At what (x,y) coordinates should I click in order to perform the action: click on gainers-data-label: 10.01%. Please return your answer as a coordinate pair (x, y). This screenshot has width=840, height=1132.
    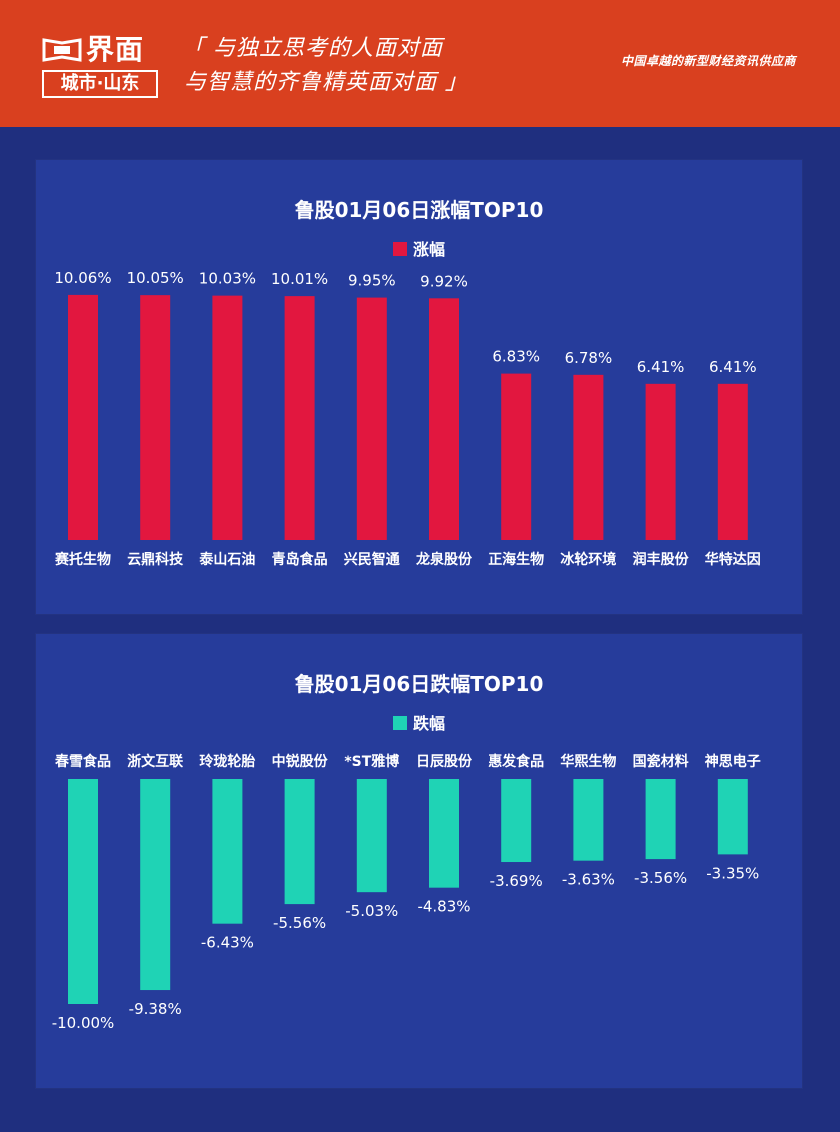
    Looking at the image, I should click on (299, 279).